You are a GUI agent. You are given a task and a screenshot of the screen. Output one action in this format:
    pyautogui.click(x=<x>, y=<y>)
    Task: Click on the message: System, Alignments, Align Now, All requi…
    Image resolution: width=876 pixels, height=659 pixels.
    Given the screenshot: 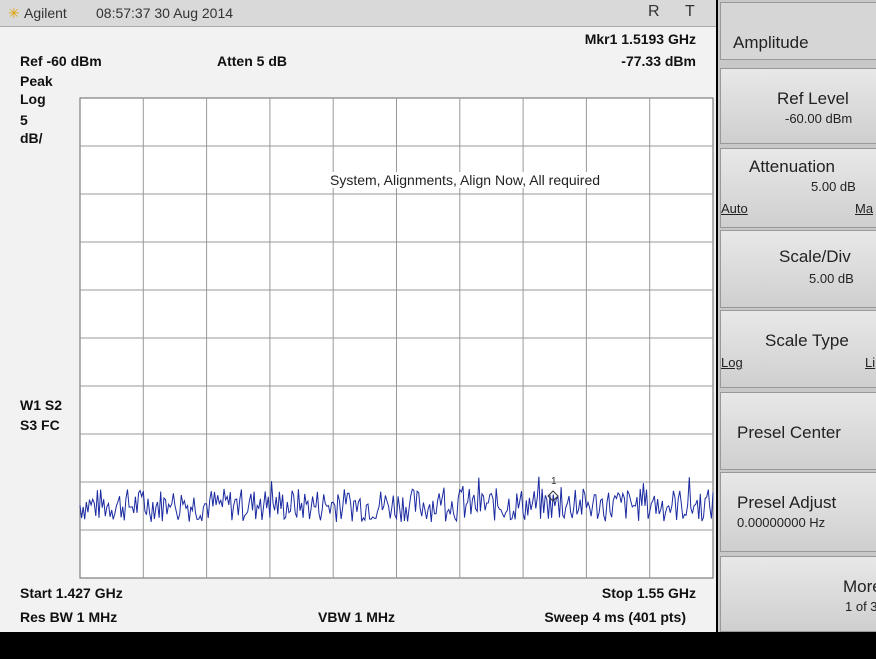 What is the action you would take?
    pyautogui.click(x=465, y=180)
    